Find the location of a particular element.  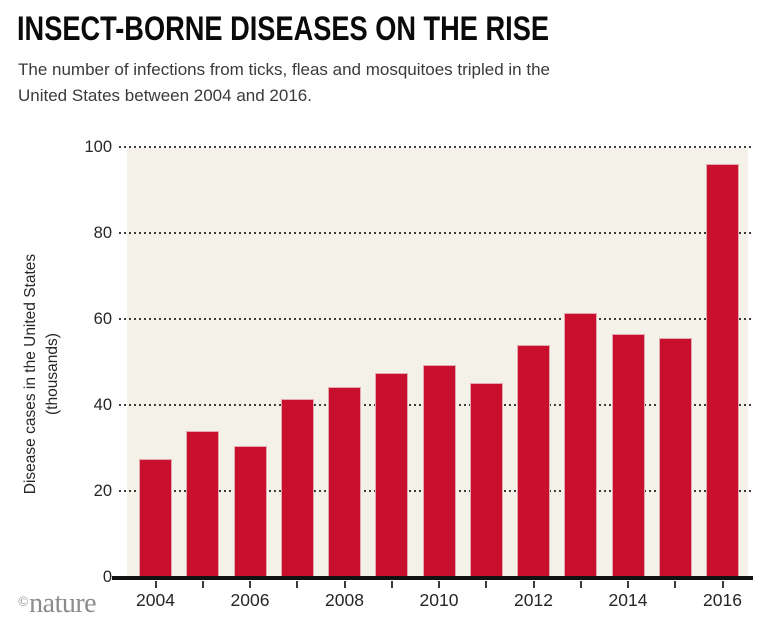

bar-2015 is located at coordinates (675, 457).